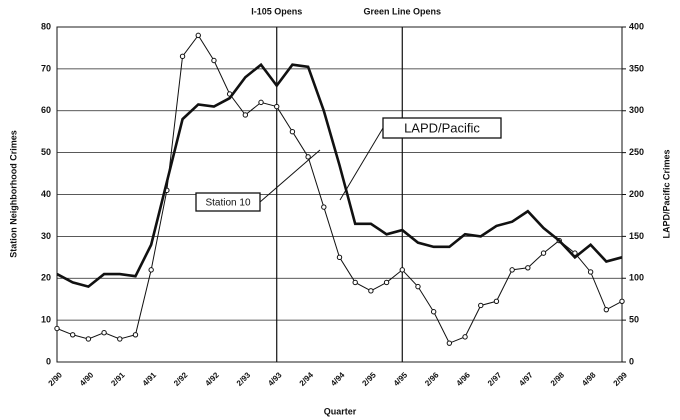  Describe the element at coordinates (46, 110) in the screenshot. I see `y-tick-label: 60` at that location.